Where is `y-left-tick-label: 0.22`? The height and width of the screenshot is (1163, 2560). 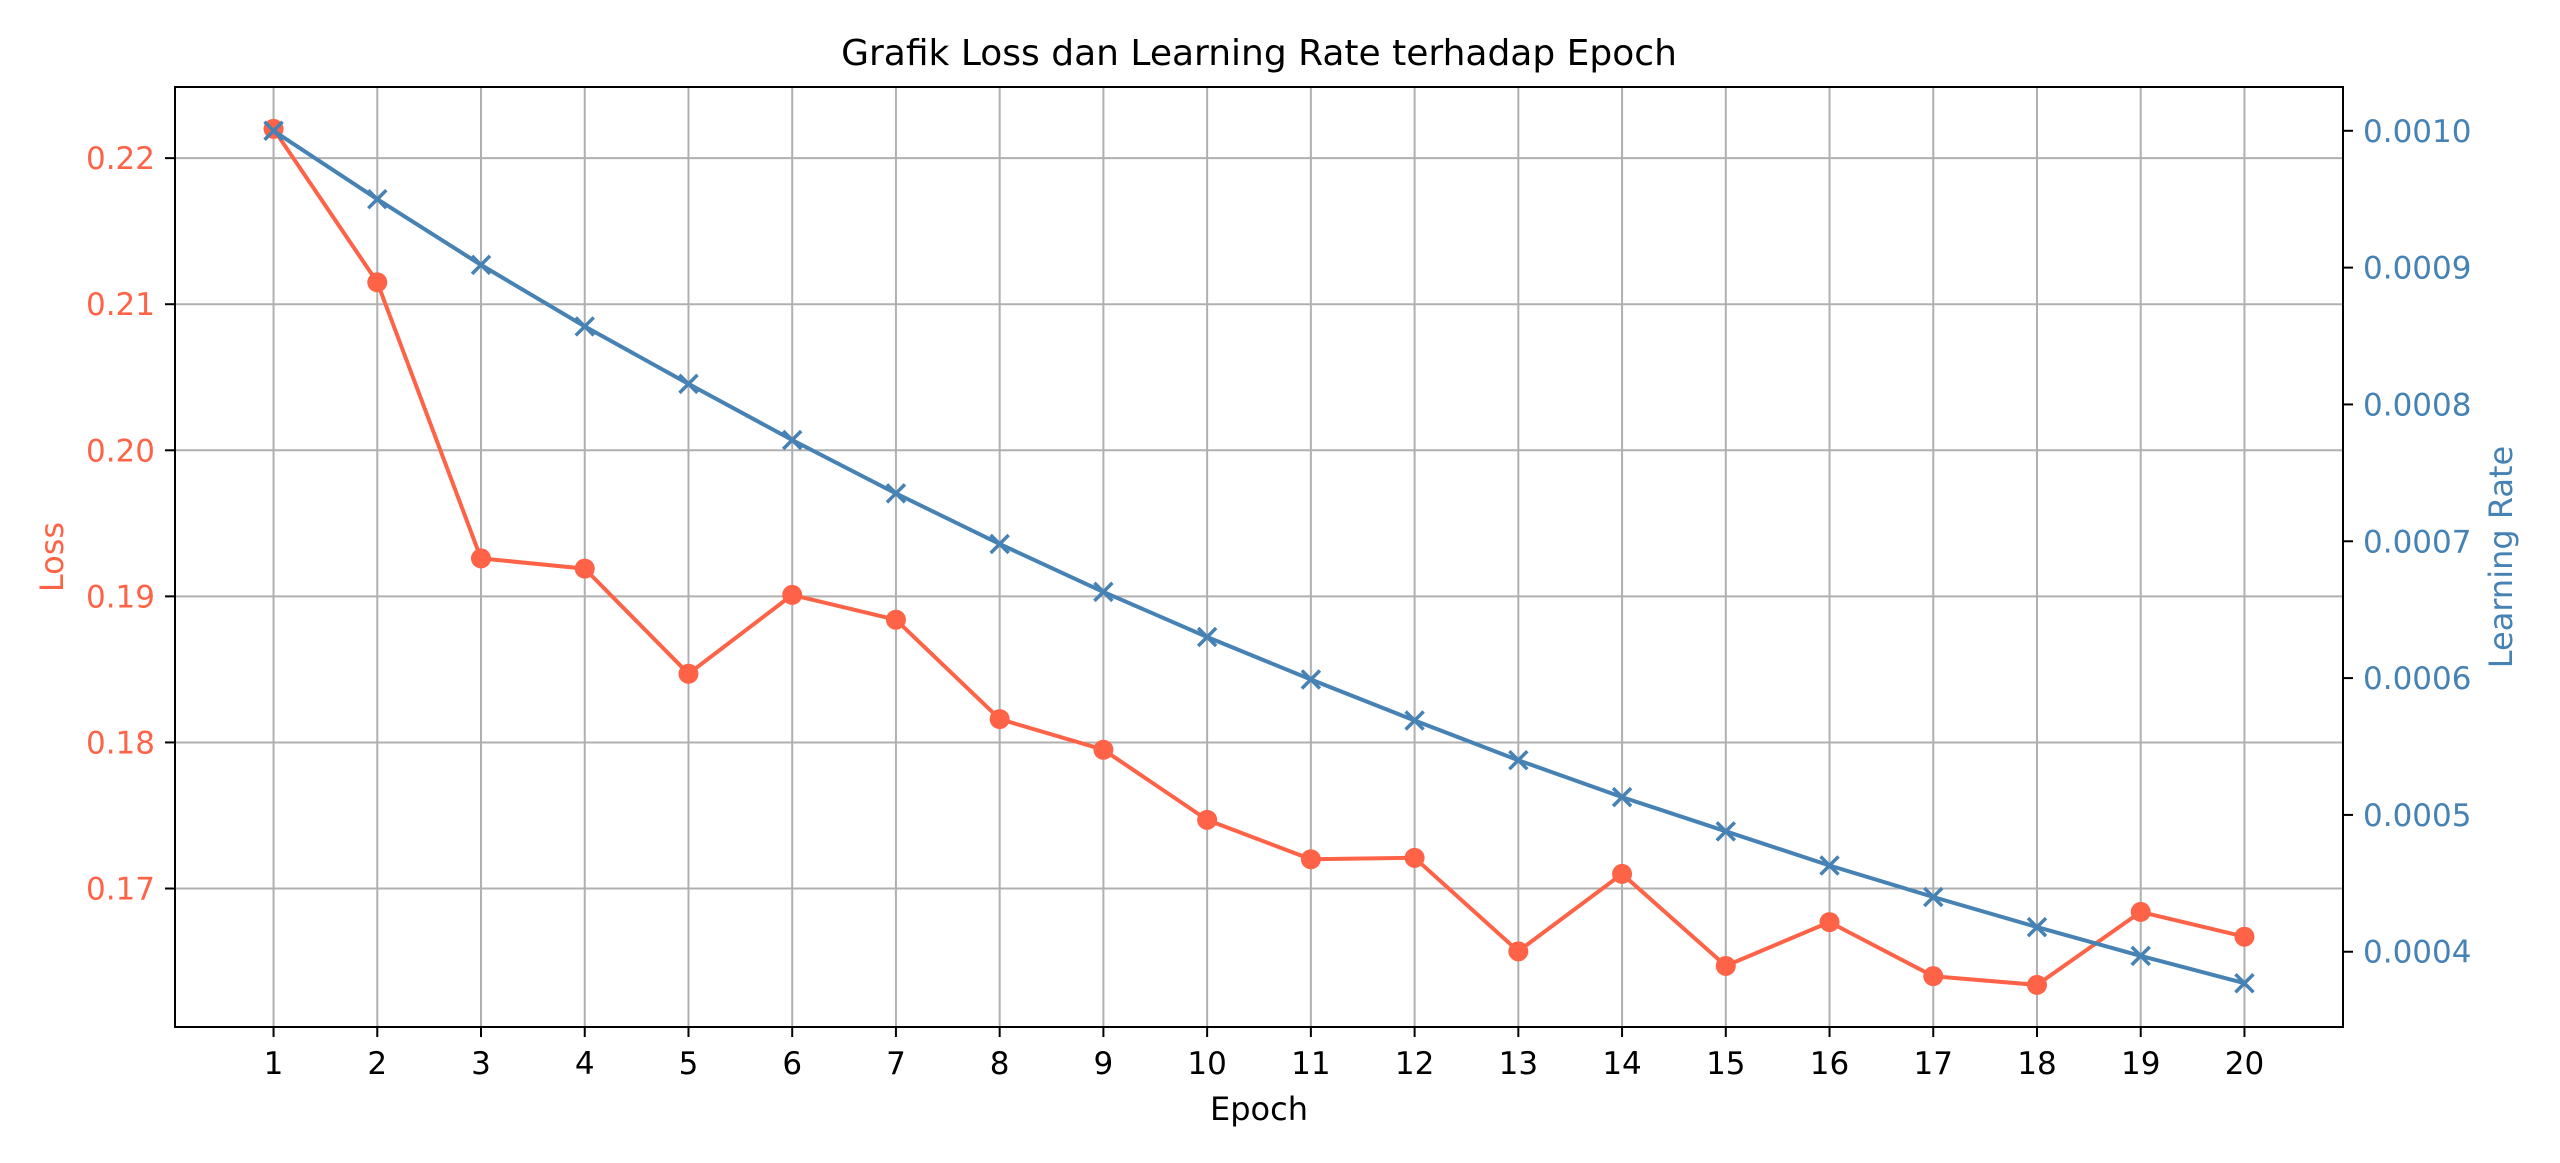 y-left-tick-label: 0.22 is located at coordinates (120, 159).